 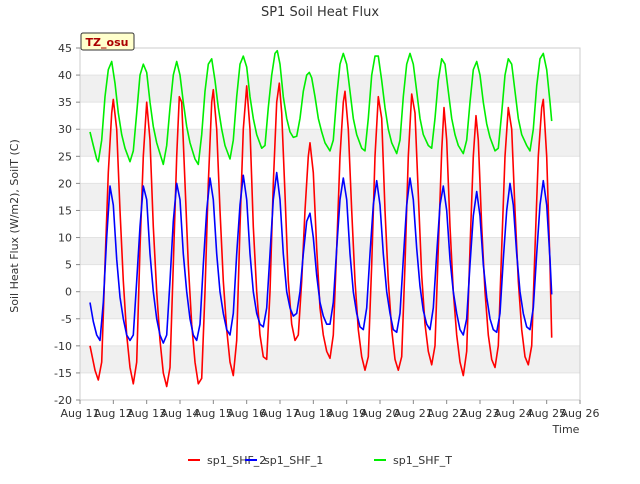 I want to click on x-tick-label: Aug 16, so click(x=246, y=413).